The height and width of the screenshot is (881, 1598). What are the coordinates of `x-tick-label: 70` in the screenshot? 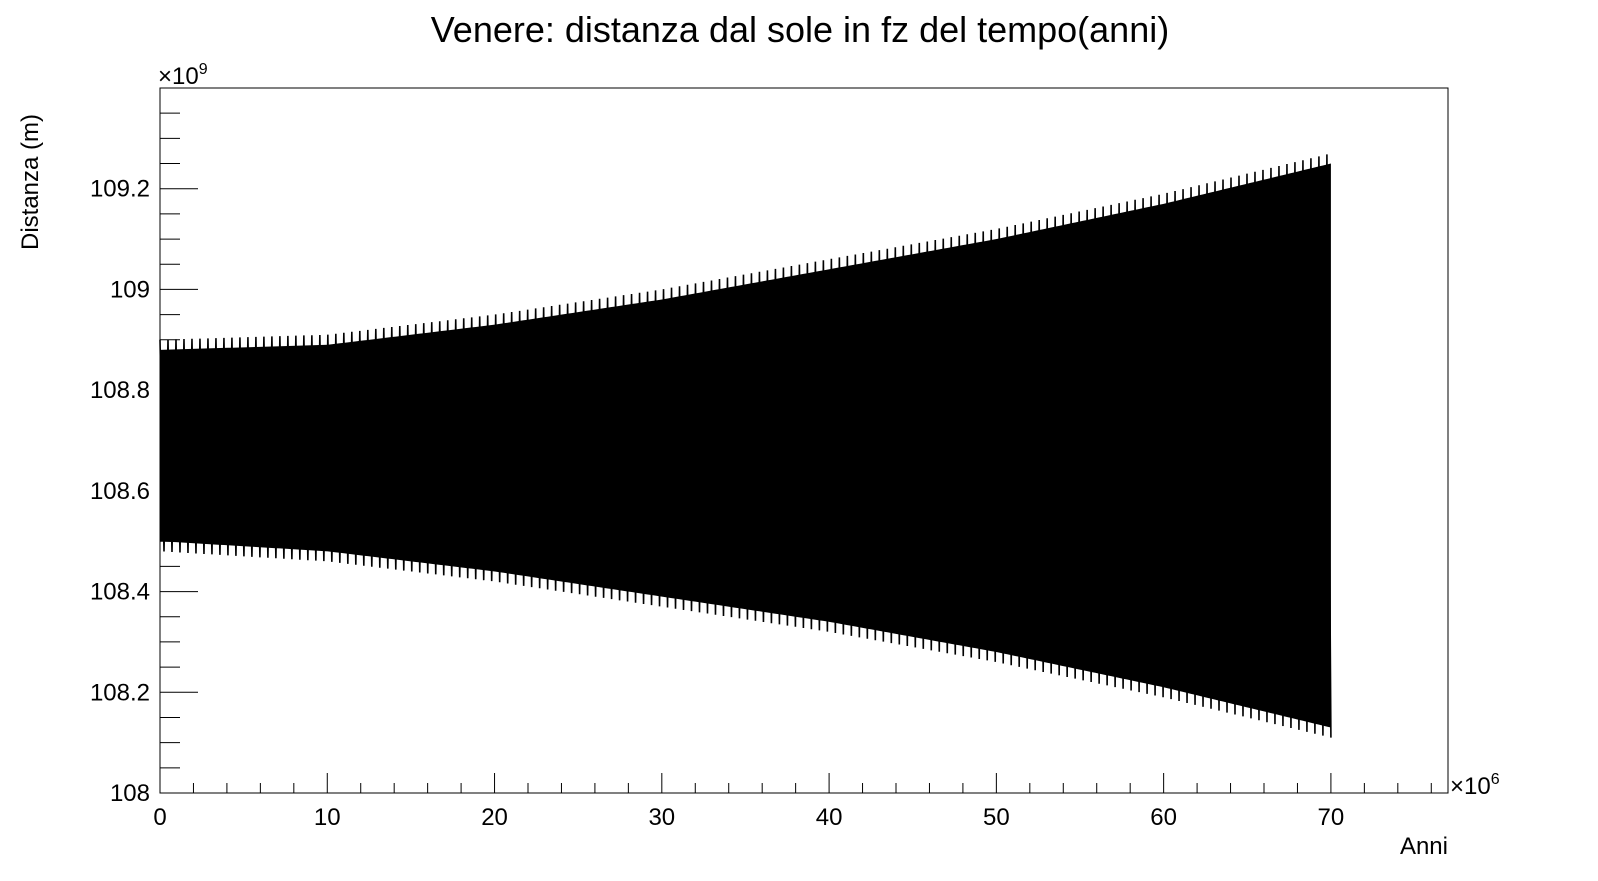 It's located at (1331, 817).